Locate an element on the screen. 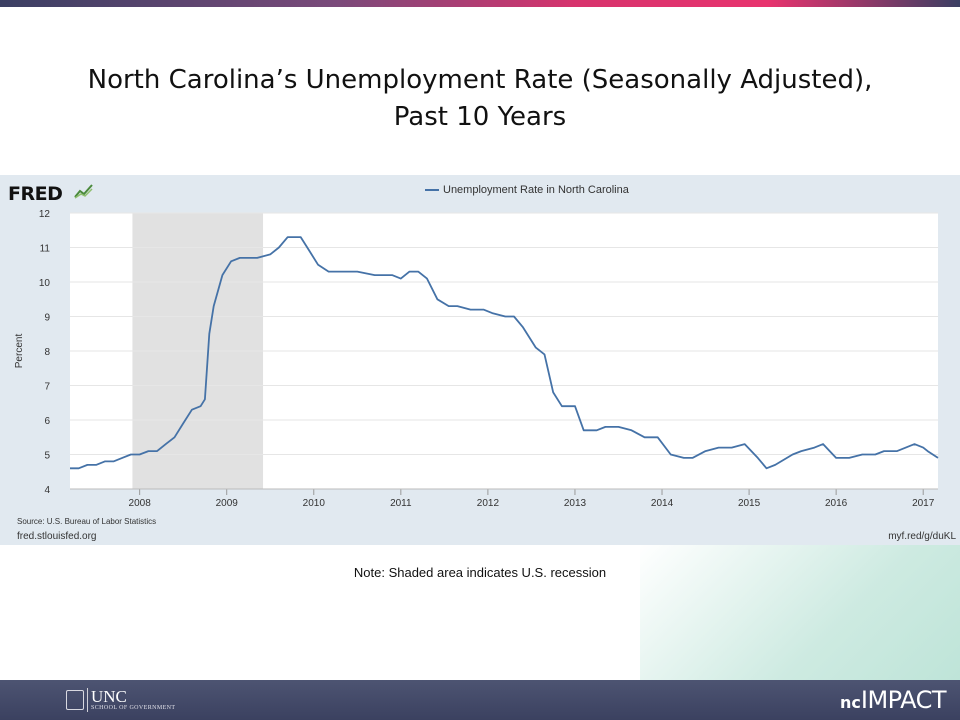 Image resolution: width=960 pixels, height=720 pixels. footer-bar: UNC SCHOOL OF GOVERNMENT ncIMPACT is located at coordinates (480, 700).